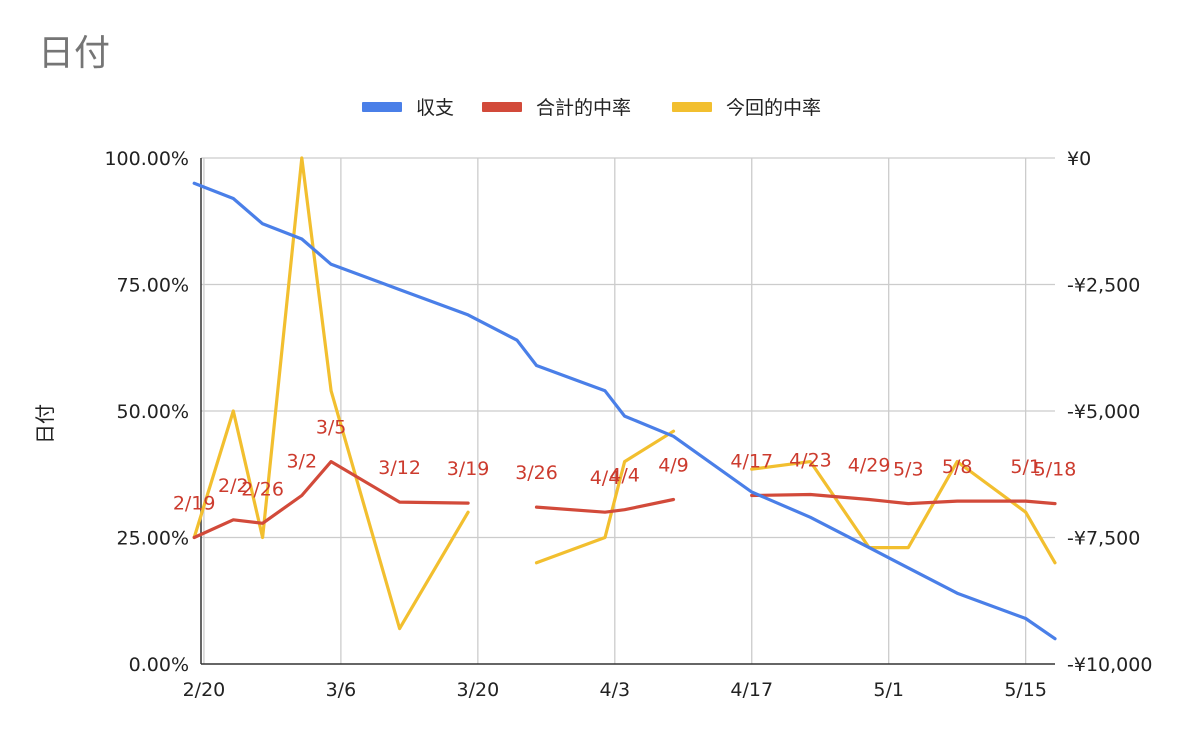  What do you see at coordinates (74, 53) in the screenshot?
I see `chart-title: 日付` at bounding box center [74, 53].